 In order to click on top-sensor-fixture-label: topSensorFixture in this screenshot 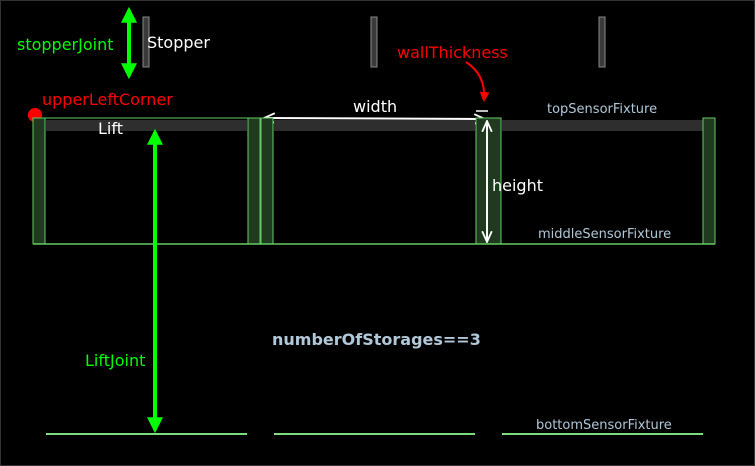, I will do `click(602, 109)`.